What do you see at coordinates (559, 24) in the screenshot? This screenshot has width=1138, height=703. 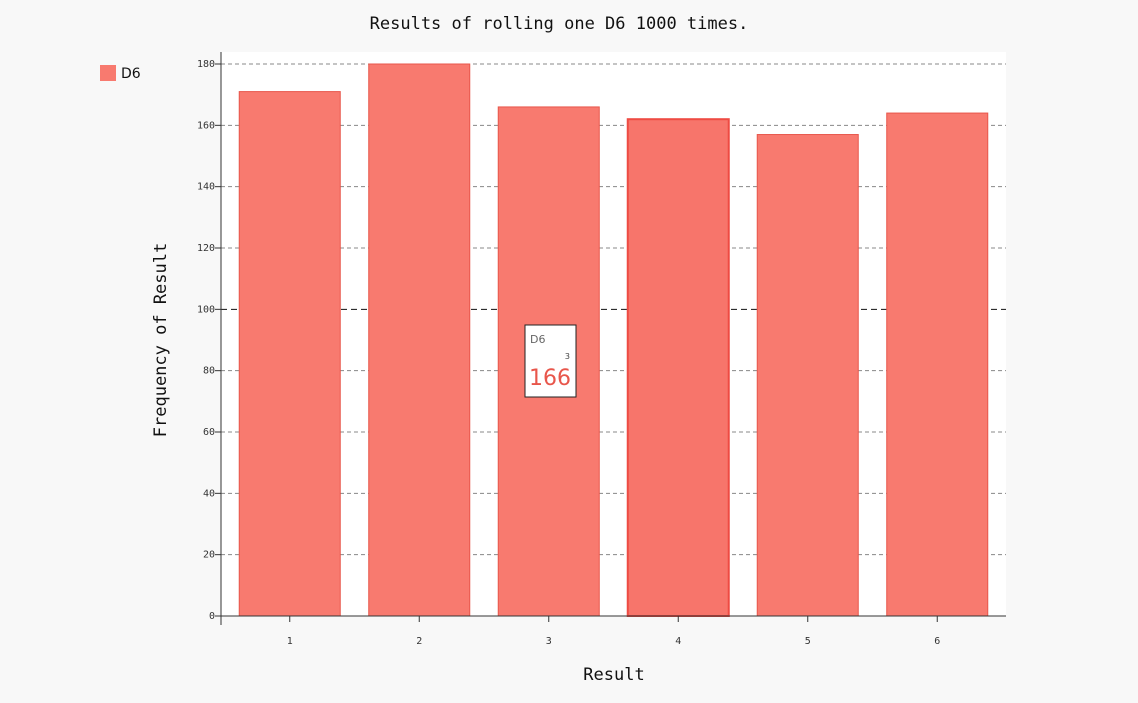 I see `chart-title: Results of rolling one D6 1000 times.` at bounding box center [559, 24].